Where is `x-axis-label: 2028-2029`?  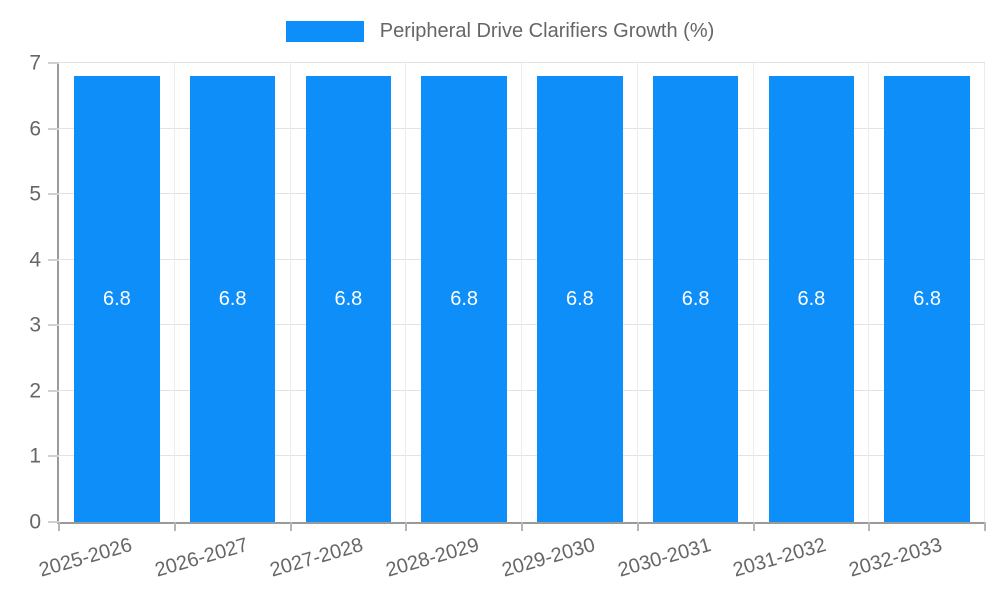
x-axis-label: 2028-2029 is located at coordinates (432, 558).